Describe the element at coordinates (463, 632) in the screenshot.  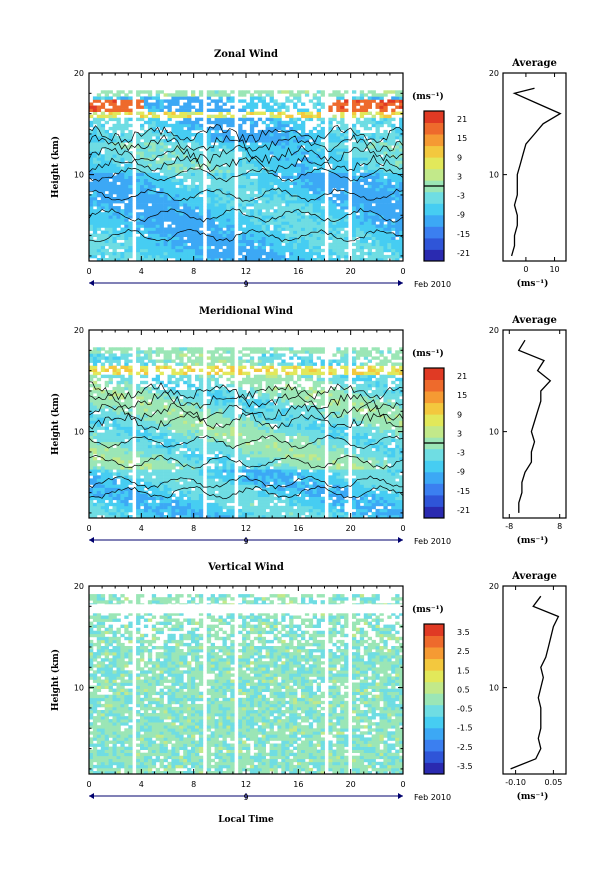
I see `colorbar-tick-label: 3.5` at that location.